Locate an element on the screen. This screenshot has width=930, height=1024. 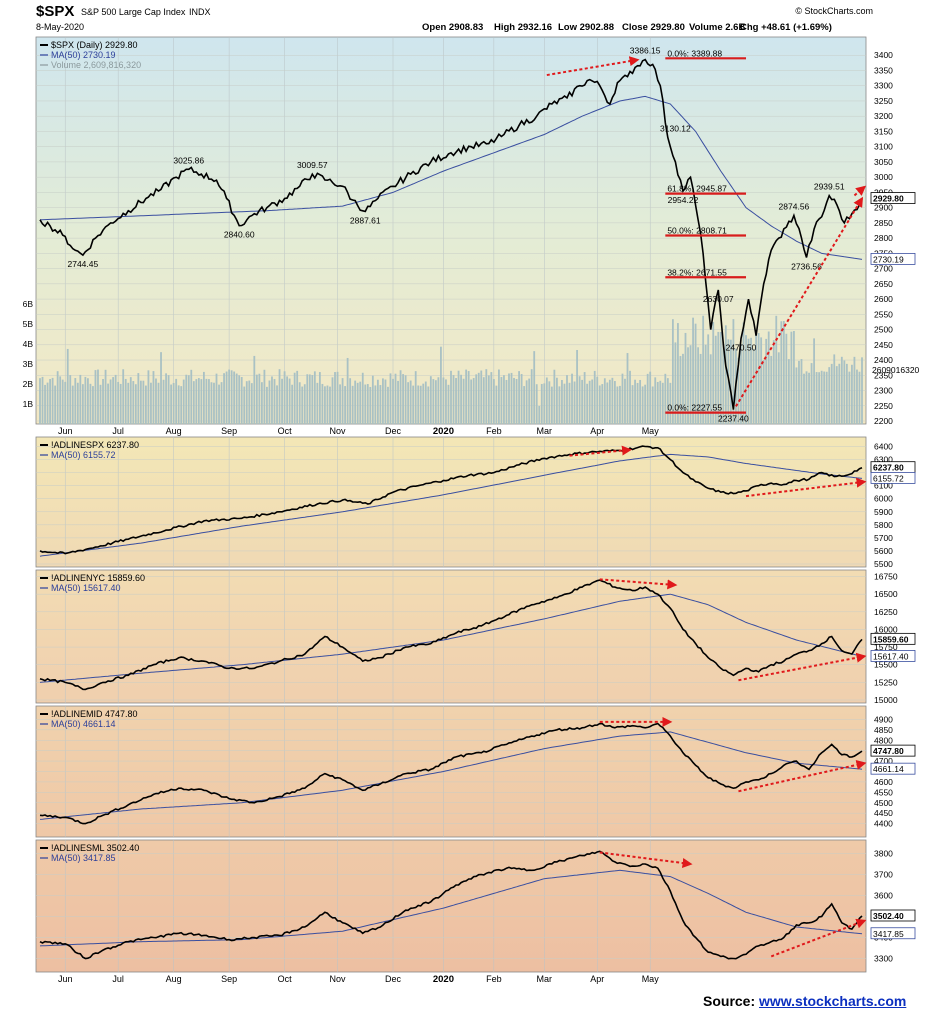
y-tick-label: 4600 is located at coordinates (883, 782).